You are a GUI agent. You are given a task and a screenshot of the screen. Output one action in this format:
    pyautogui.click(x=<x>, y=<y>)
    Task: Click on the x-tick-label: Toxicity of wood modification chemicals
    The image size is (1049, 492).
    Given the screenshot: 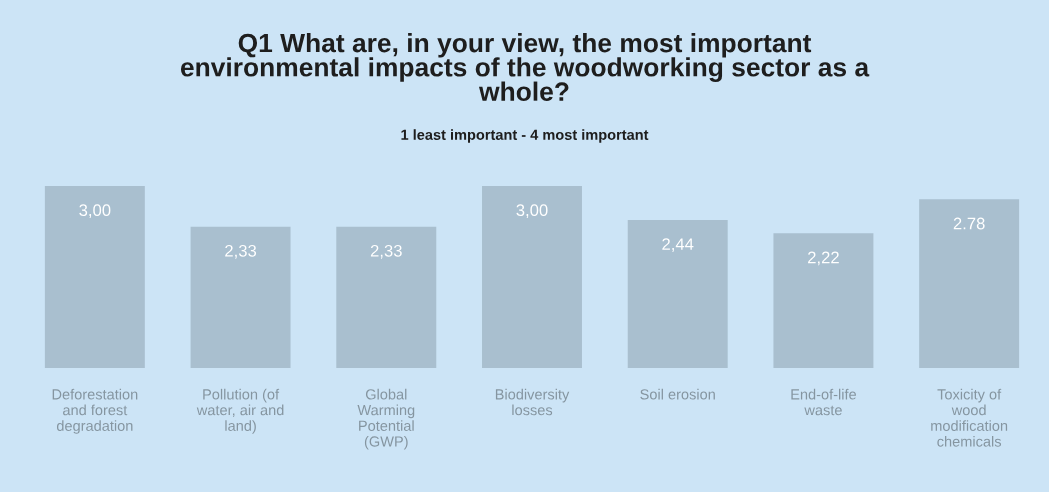 What is the action you would take?
    pyautogui.click(x=969, y=417)
    